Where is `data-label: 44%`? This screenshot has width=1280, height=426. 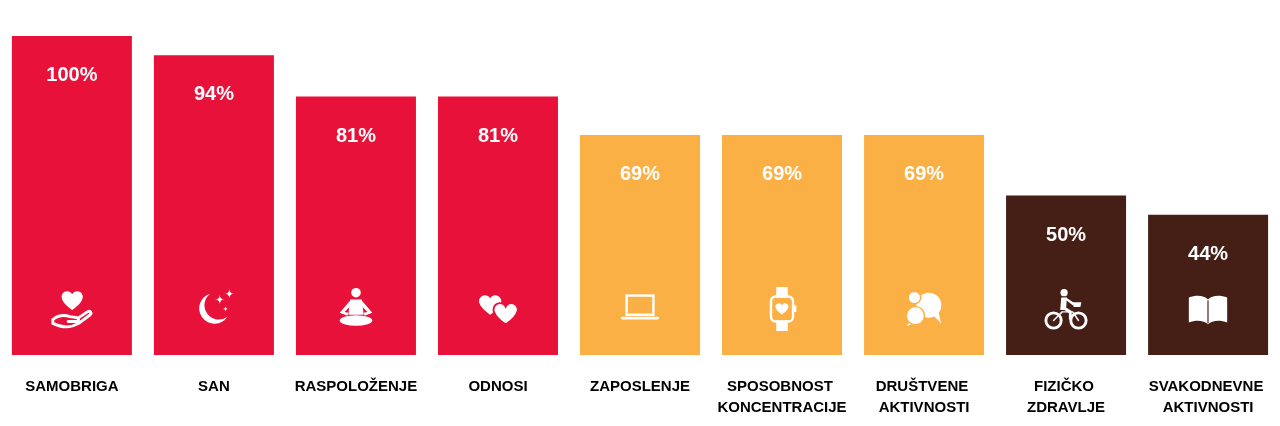 data-label: 44% is located at coordinates (1208, 252).